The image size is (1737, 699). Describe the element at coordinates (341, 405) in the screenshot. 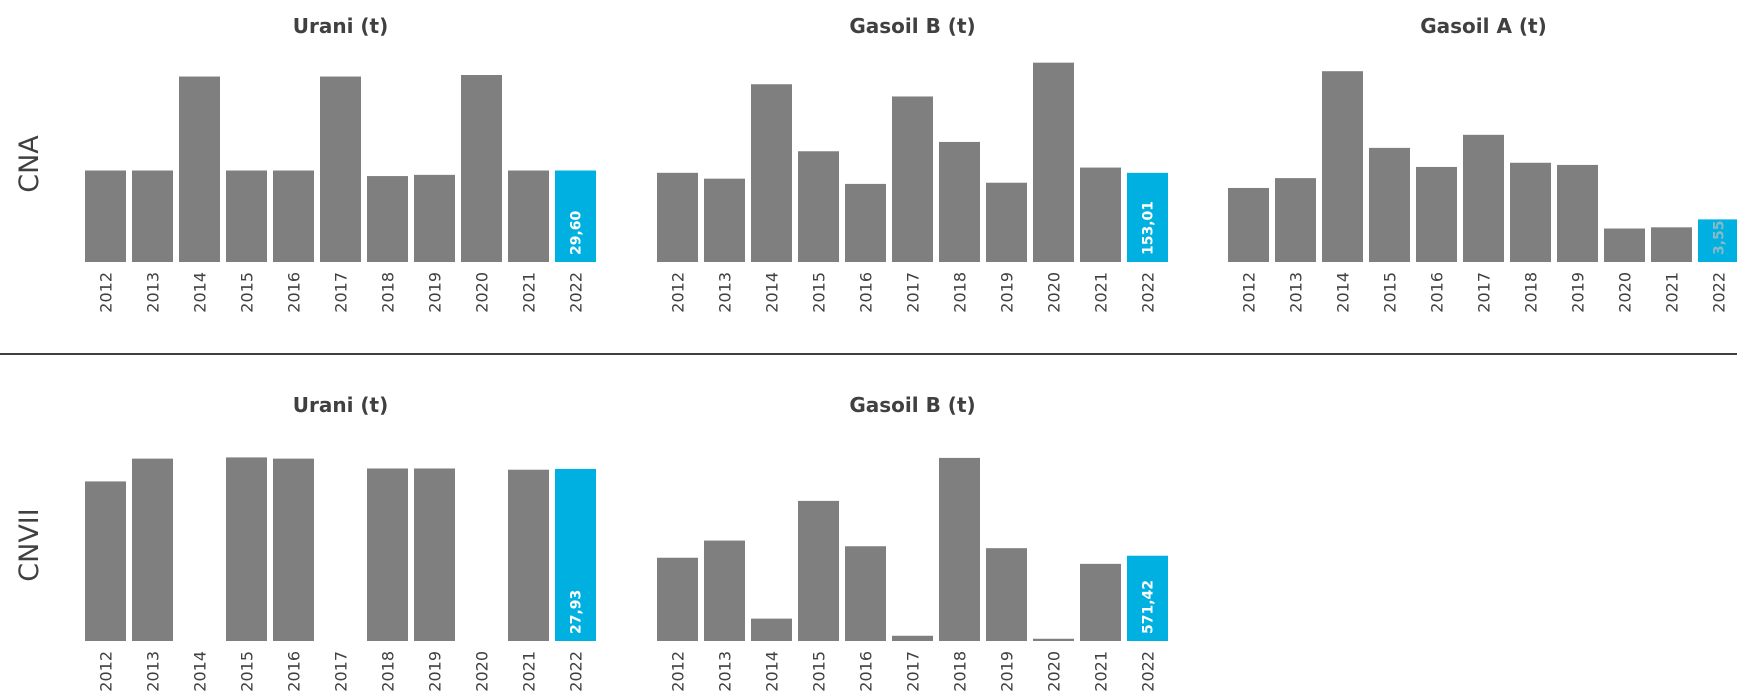

I see `chart-title: Urani (t)` at that location.